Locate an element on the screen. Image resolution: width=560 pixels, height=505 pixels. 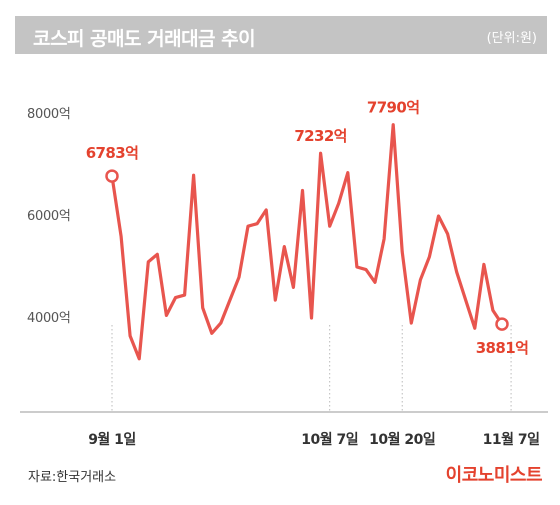
x-tick-label: 9월 1일 is located at coordinates (112, 439).